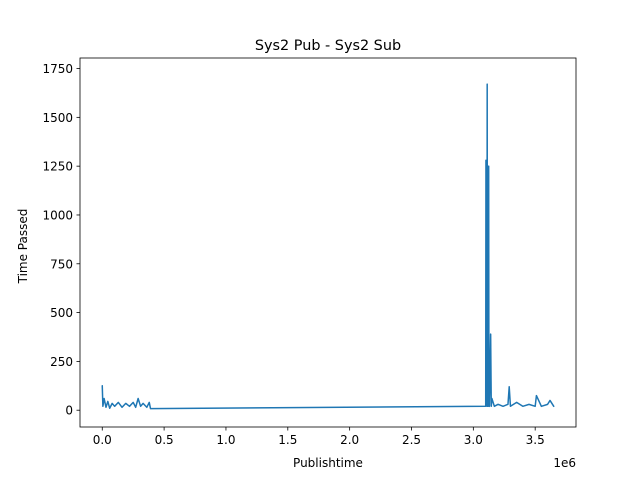  I want to click on y-axis-label: Time Passed, so click(23, 247).